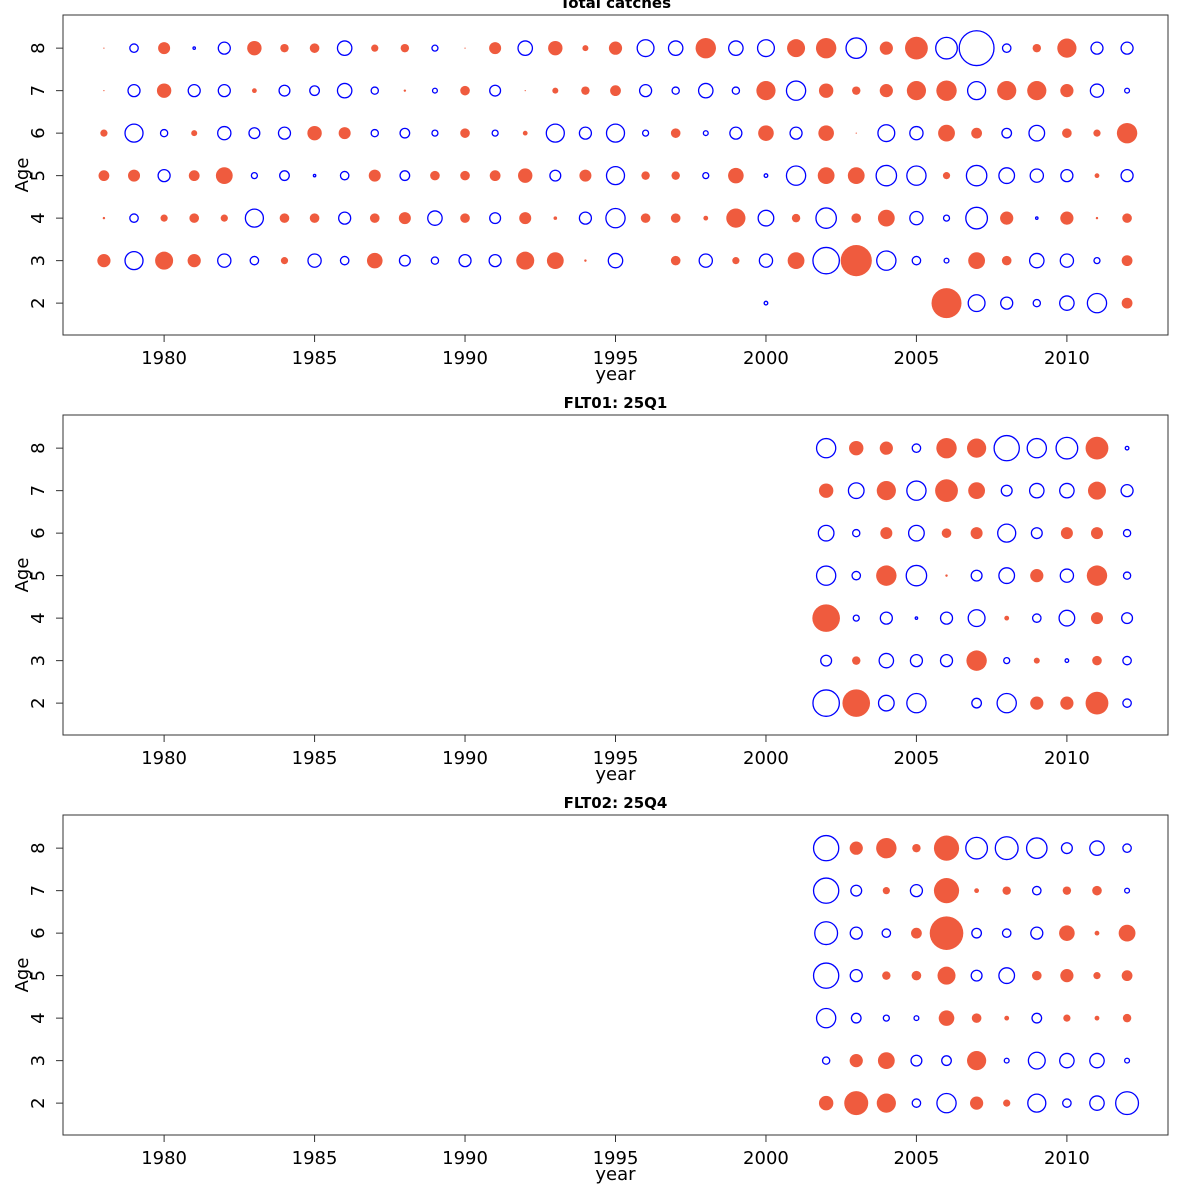  I want to click on x-tick-label: 1995, so click(616, 758).